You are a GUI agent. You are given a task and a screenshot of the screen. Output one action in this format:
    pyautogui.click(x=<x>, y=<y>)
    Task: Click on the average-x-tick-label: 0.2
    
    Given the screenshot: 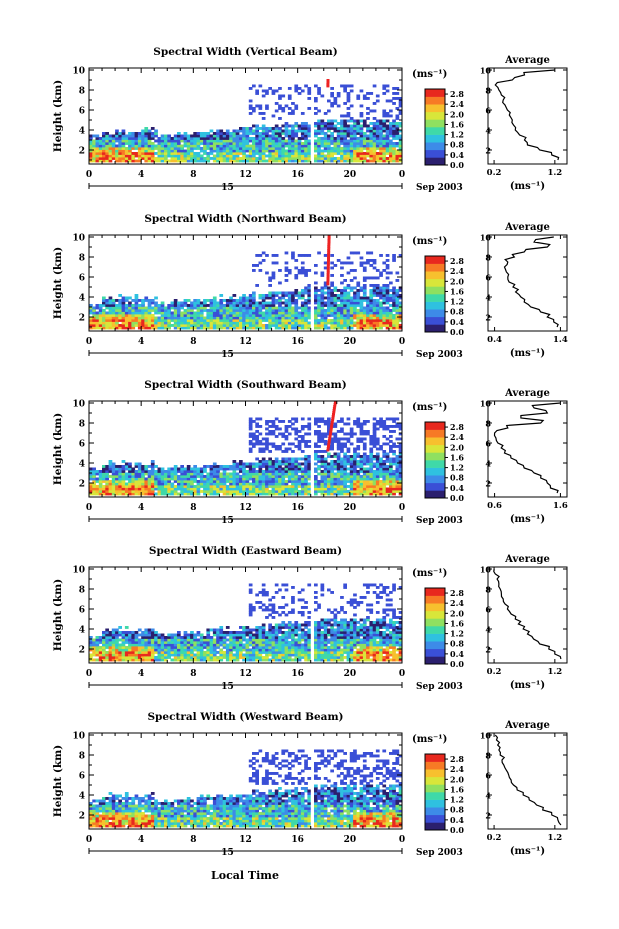 What is the action you would take?
    pyautogui.click(x=494, y=173)
    